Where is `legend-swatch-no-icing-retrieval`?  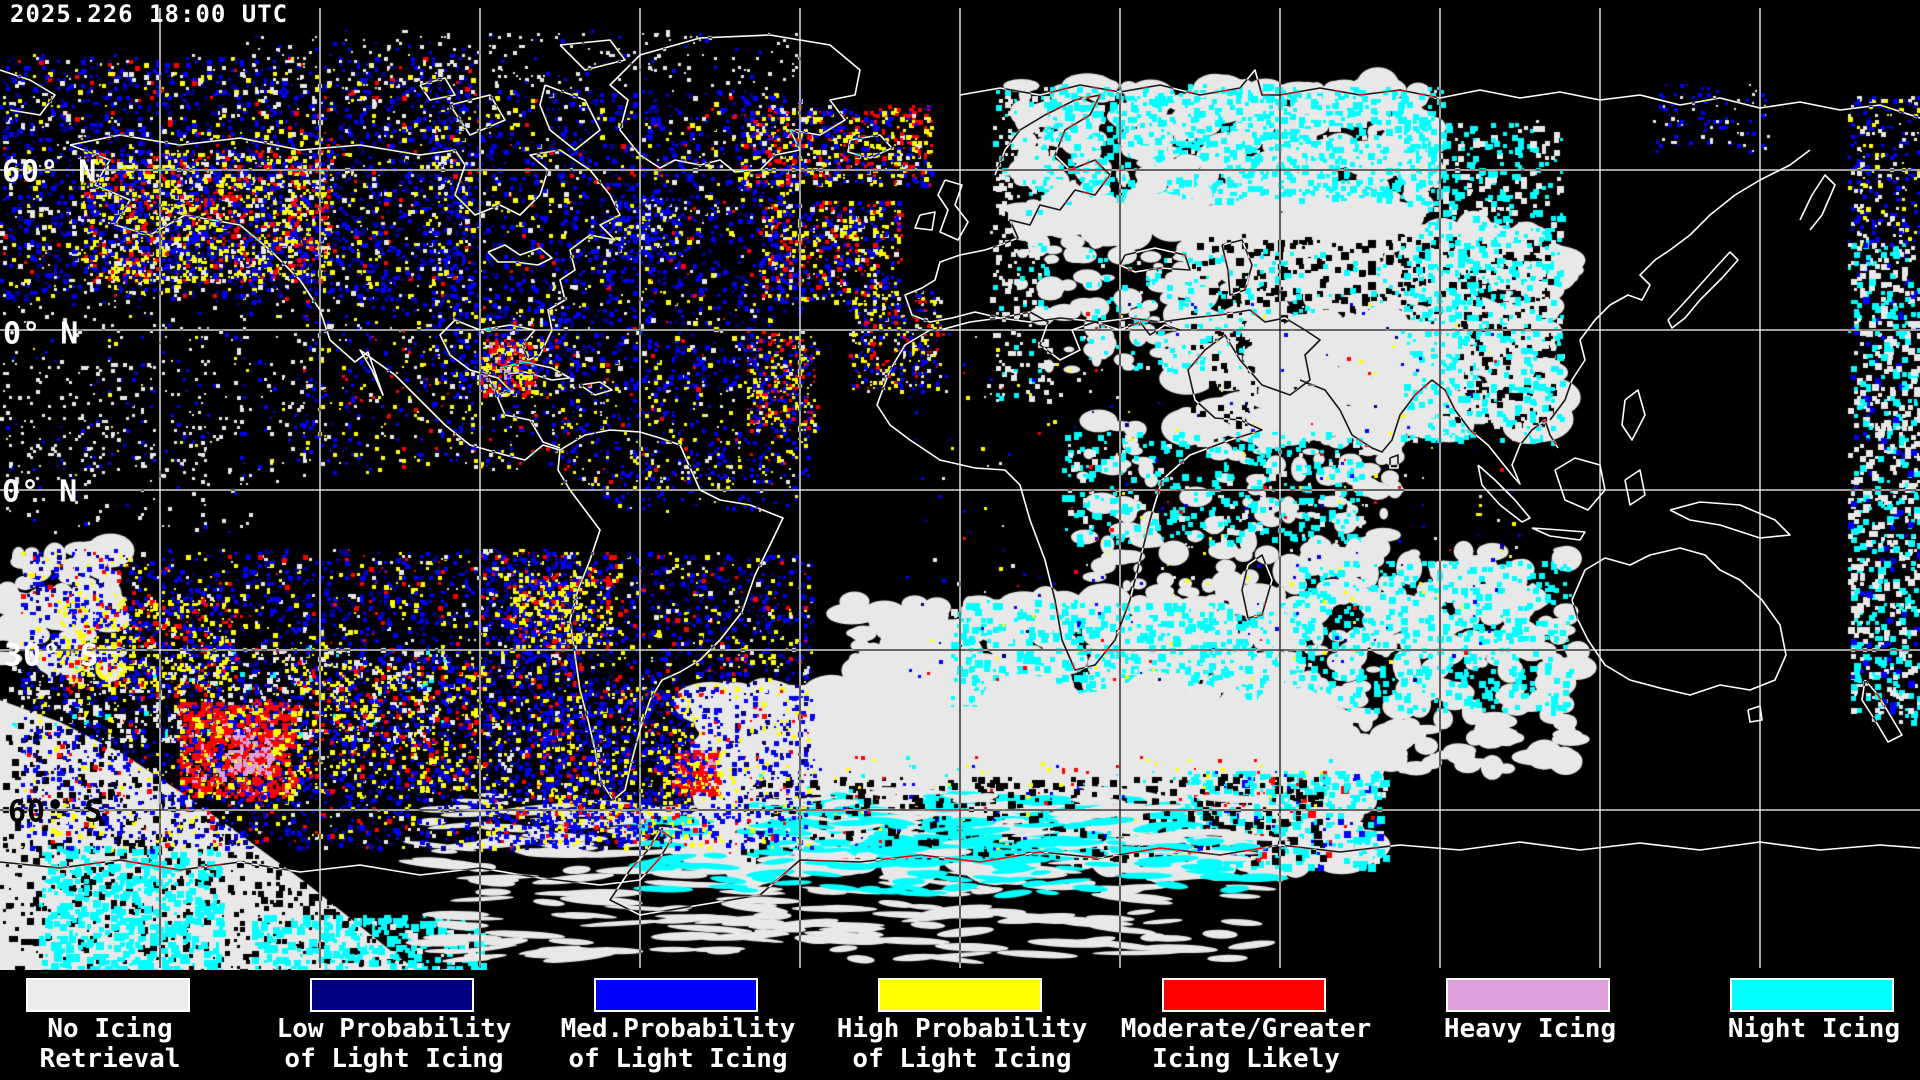
legend-swatch-no-icing-retrieval is located at coordinates (108, 995).